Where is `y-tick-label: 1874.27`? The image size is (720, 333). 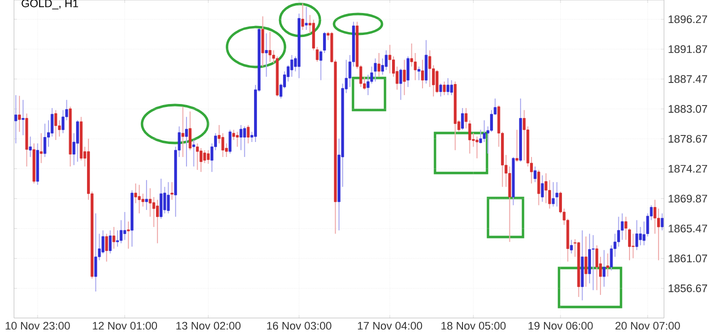 y-tick-label: 1874.27 is located at coordinates (688, 168).